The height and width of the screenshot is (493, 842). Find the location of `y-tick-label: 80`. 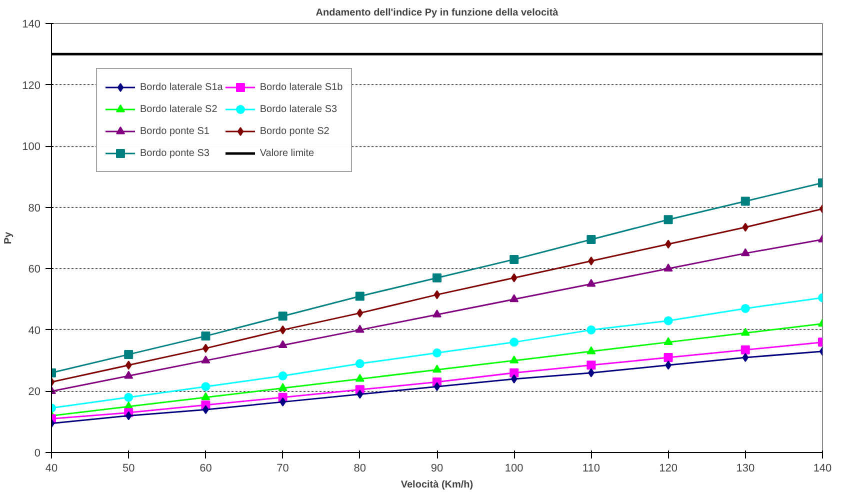

y-tick-label: 80 is located at coordinates (34, 208).